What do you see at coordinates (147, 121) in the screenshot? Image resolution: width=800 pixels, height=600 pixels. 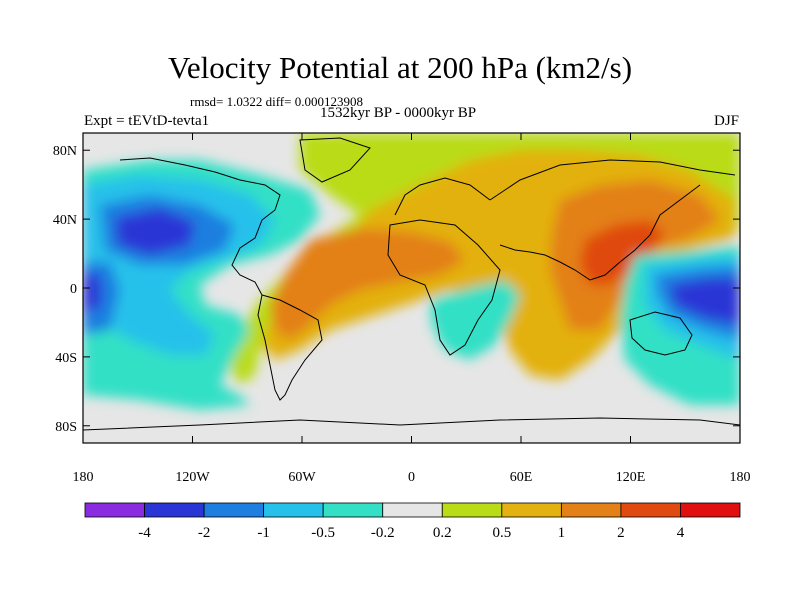 I see `experiment-label: Expt = tEVtD-tevta1` at bounding box center [147, 121].